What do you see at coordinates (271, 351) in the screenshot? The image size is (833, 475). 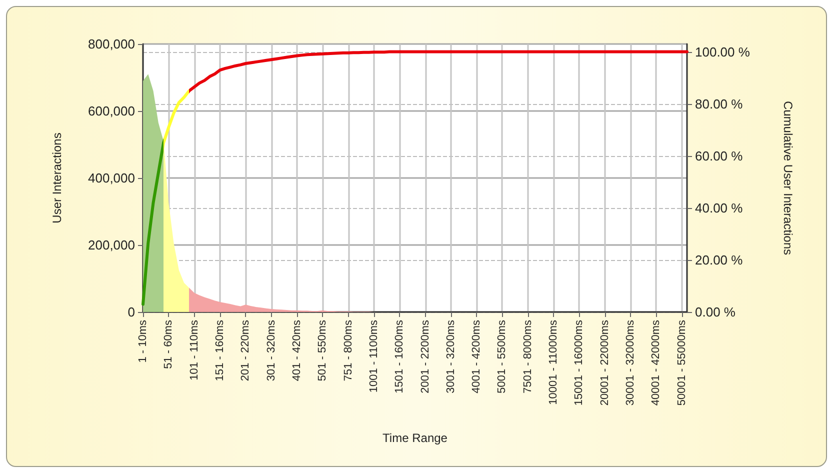 I see `x-tick-label: 301 - 320ms` at bounding box center [271, 351].